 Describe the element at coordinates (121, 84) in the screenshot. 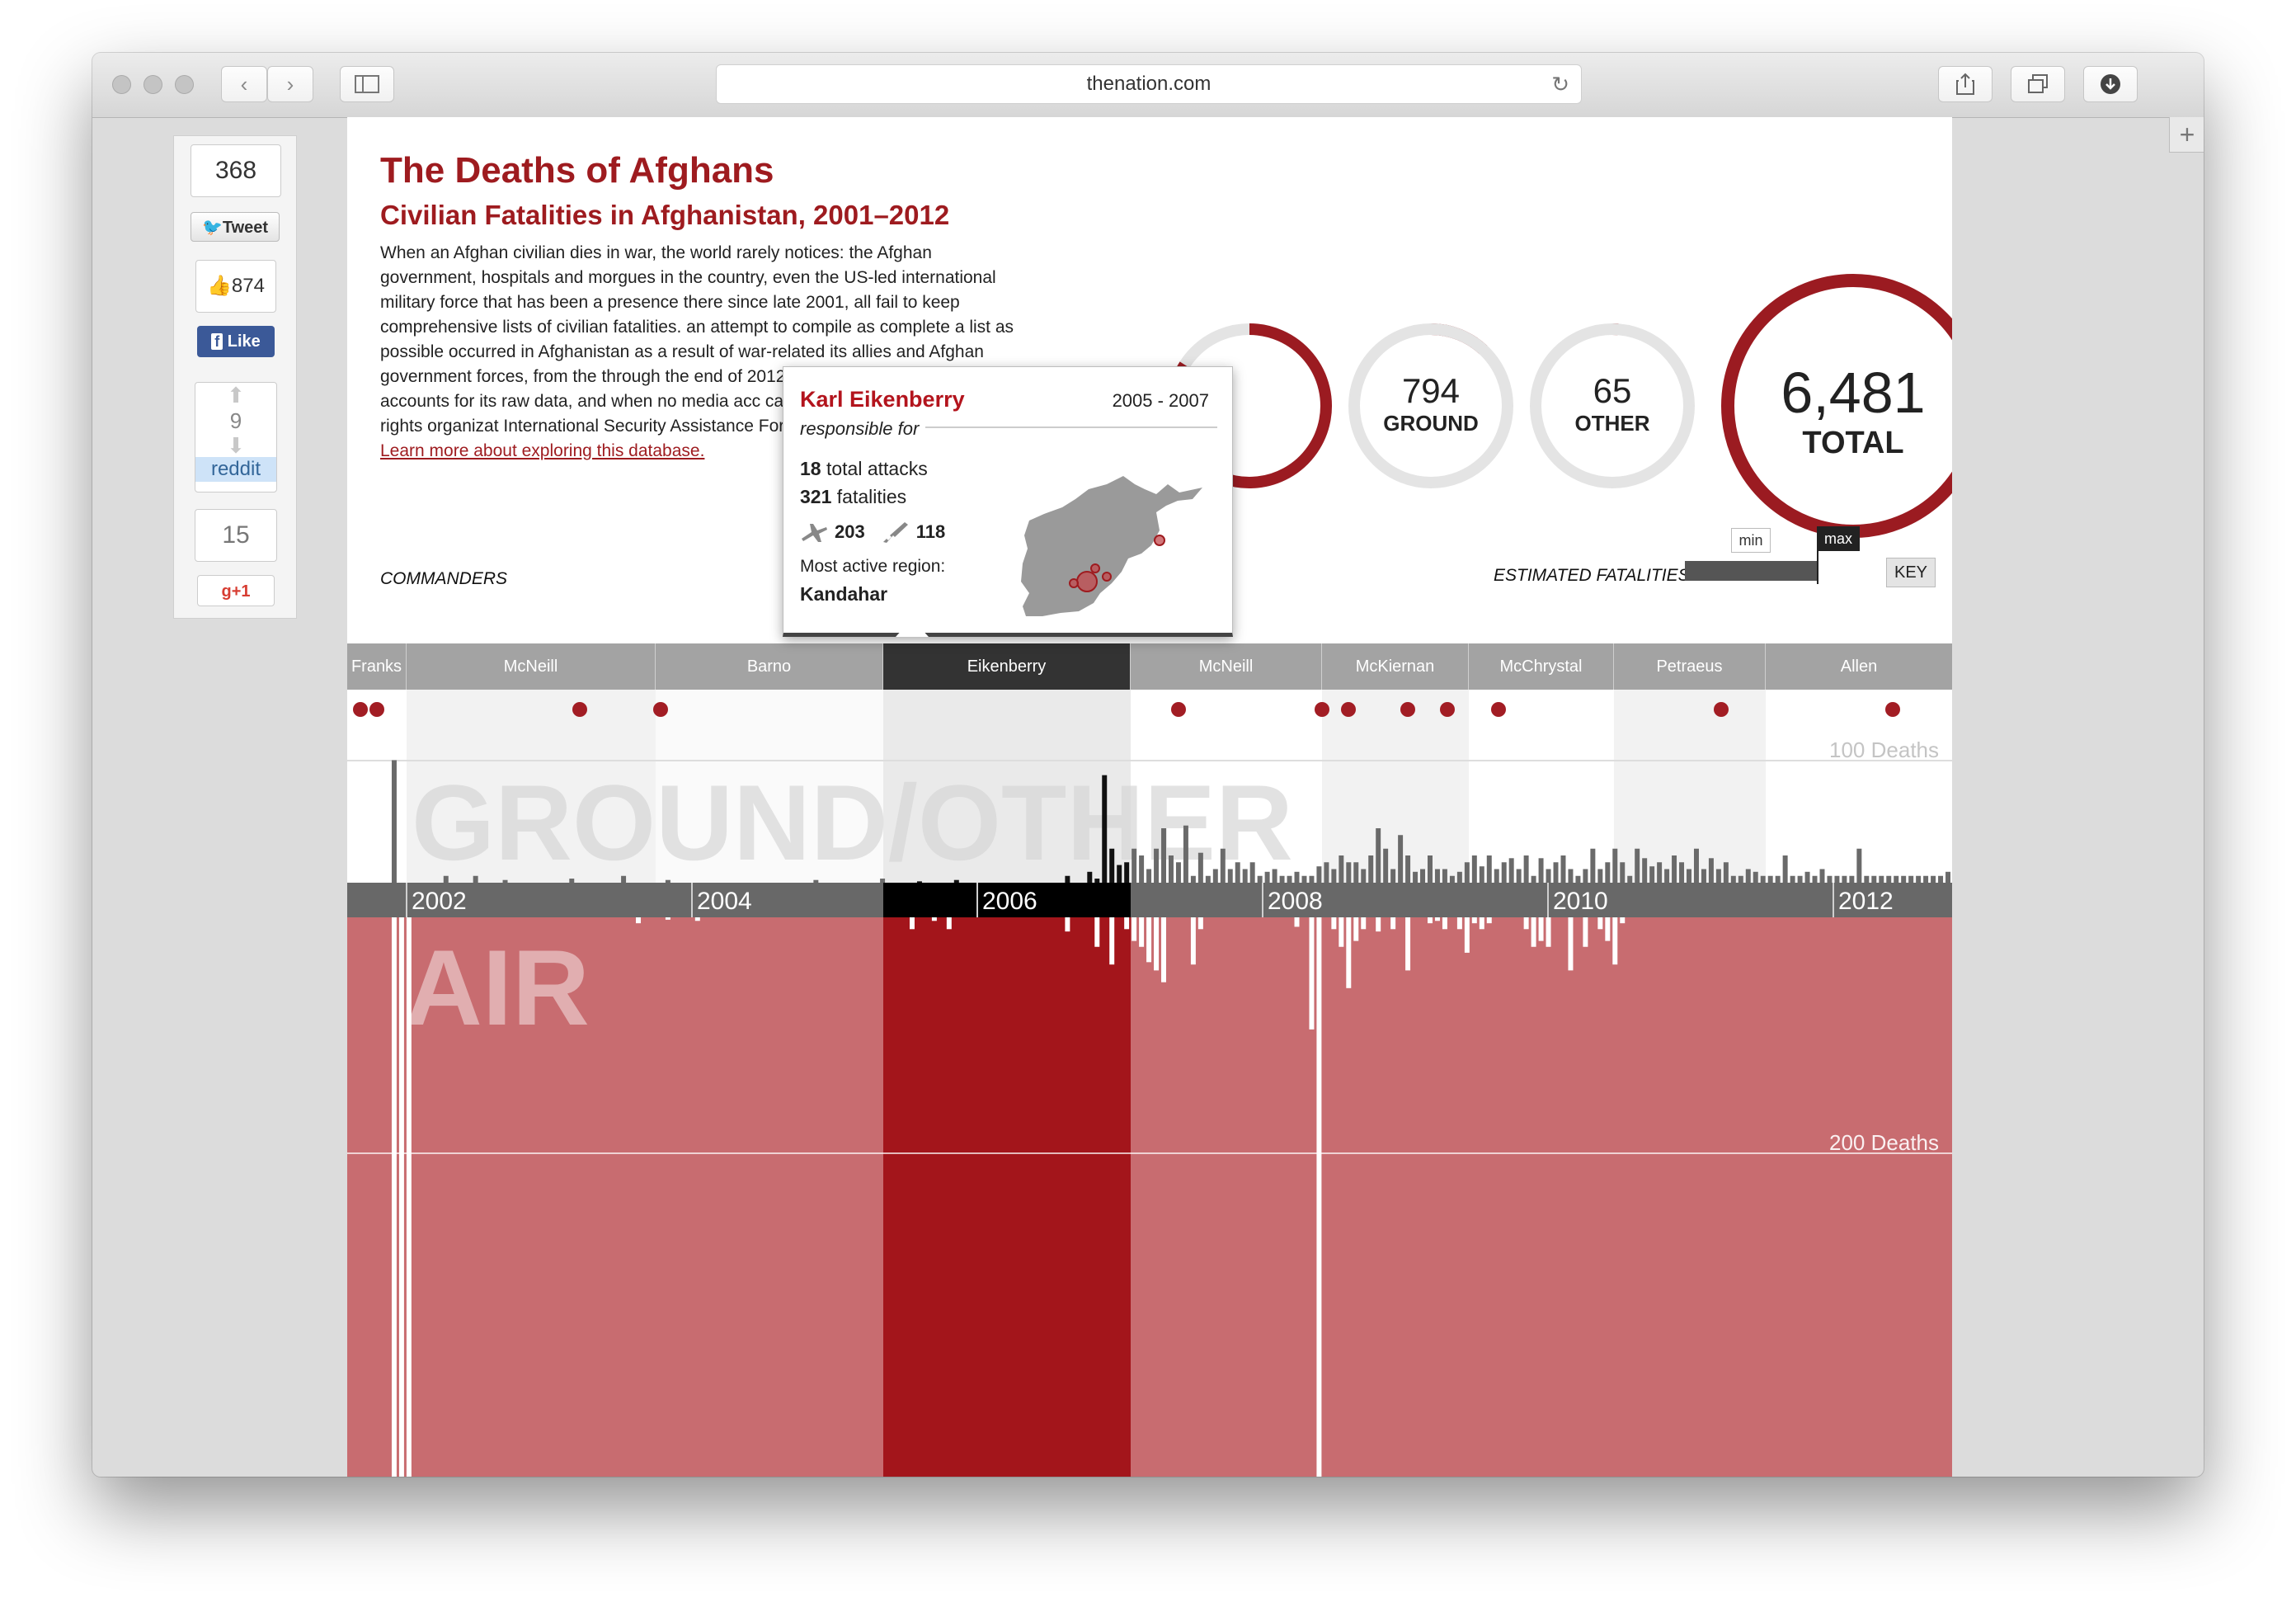

I see `close-window-button` at that location.